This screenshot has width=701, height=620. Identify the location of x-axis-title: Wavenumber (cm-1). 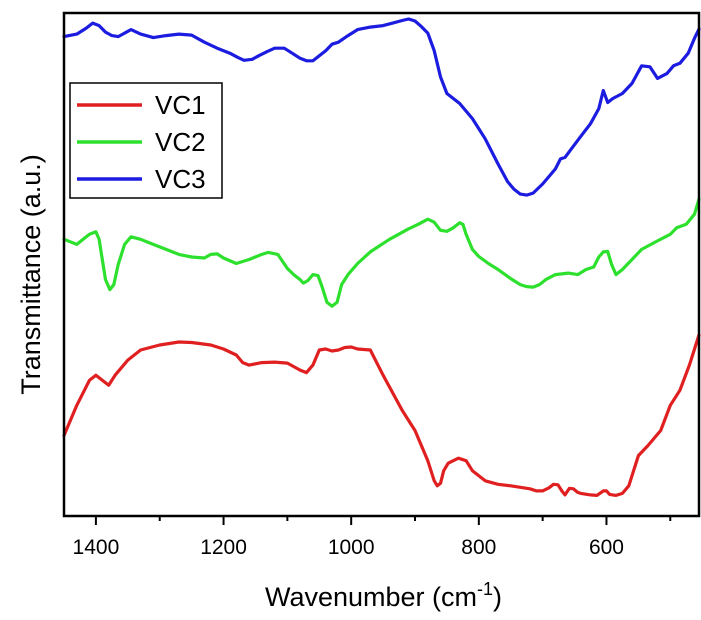
(383, 595).